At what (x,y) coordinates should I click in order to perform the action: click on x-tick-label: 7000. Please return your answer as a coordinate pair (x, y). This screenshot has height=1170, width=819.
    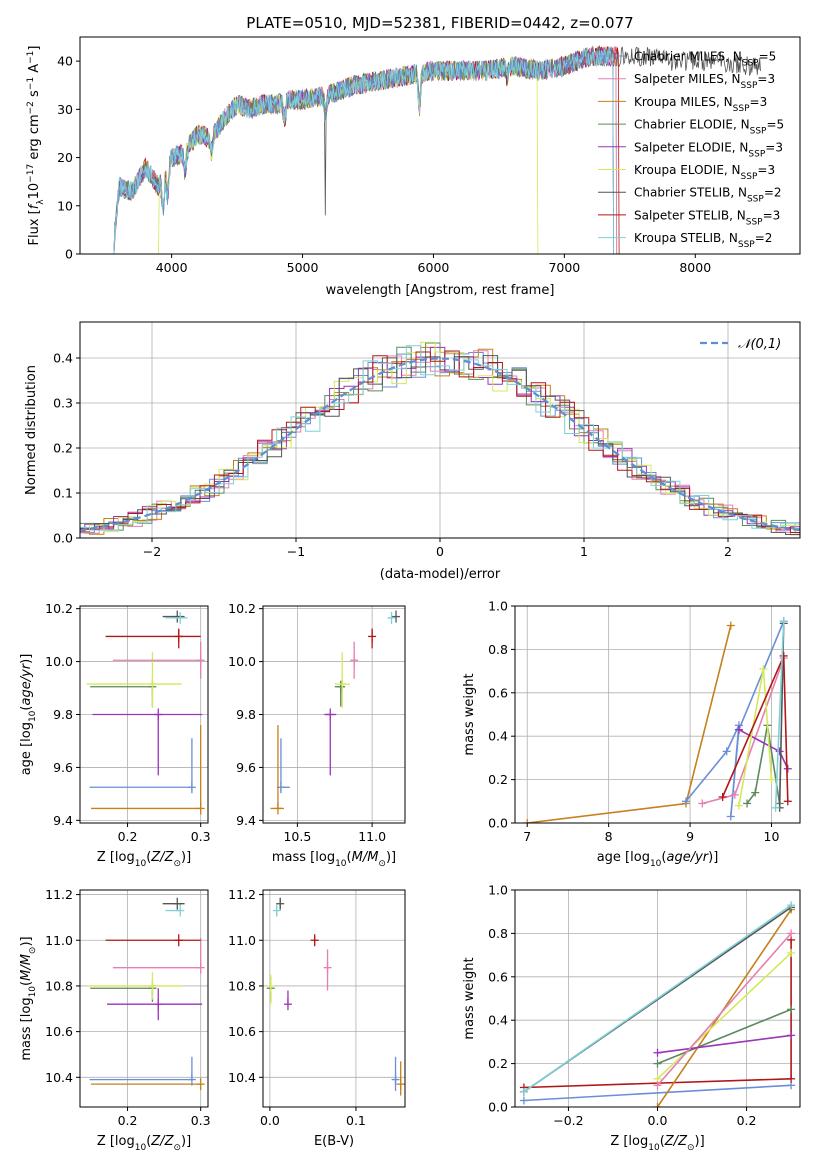
    Looking at the image, I should click on (564, 267).